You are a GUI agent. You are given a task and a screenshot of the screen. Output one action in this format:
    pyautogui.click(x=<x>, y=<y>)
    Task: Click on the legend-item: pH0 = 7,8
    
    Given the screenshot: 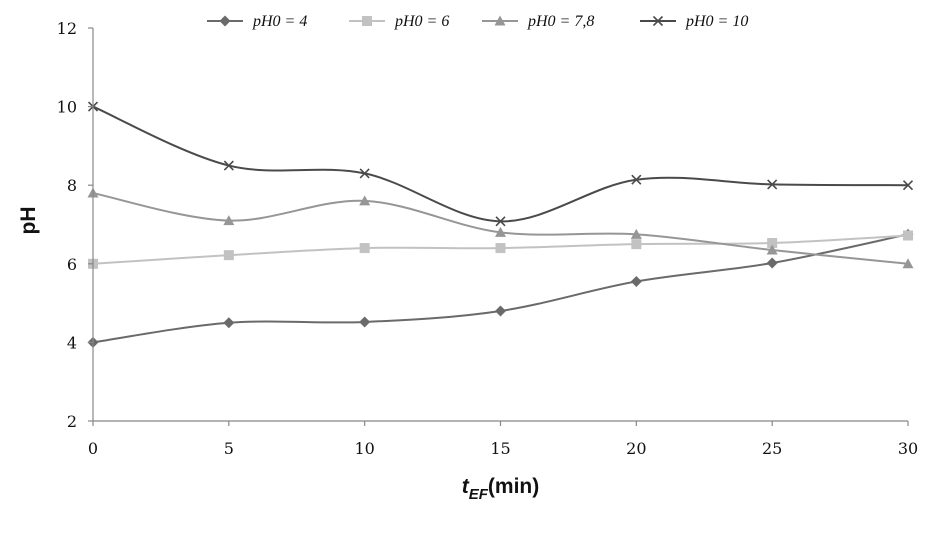 What is the action you would take?
    pyautogui.click(x=538, y=21)
    